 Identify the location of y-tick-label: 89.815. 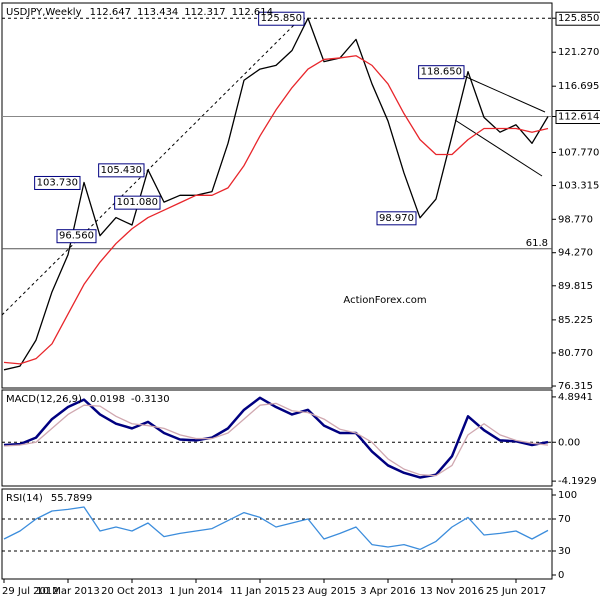
(575, 286).